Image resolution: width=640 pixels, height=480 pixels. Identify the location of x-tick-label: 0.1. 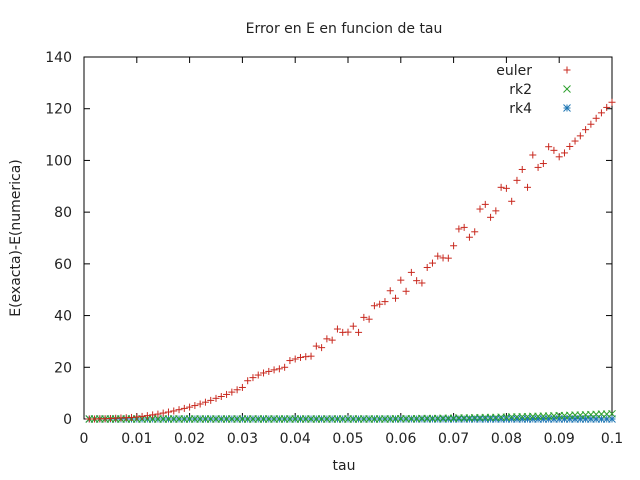
(612, 439).